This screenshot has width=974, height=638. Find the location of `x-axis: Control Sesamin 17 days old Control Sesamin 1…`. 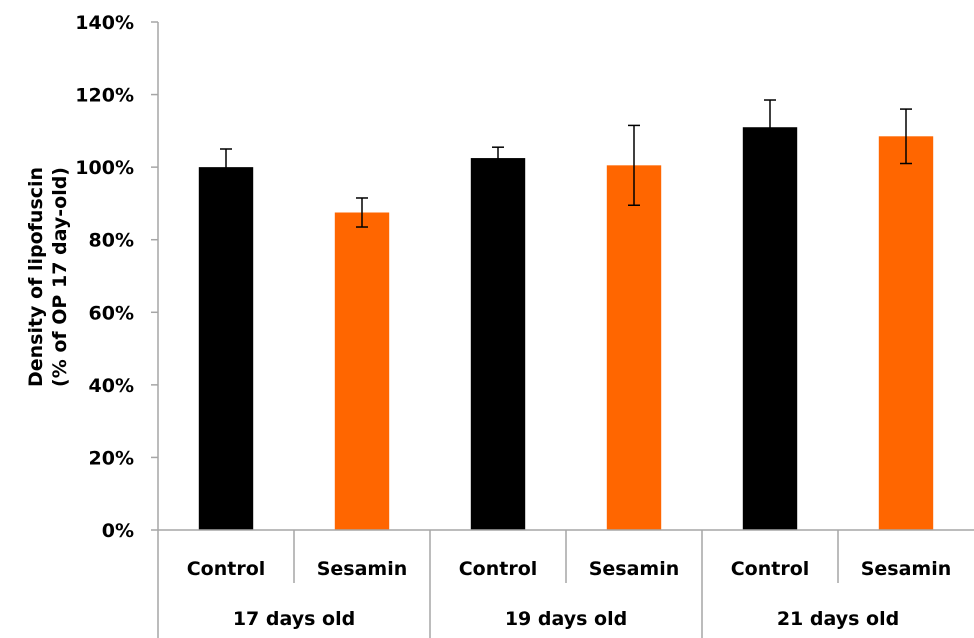

x-axis: Control Sesamin 17 days old Control Sesamin 1… is located at coordinates (565, 583).